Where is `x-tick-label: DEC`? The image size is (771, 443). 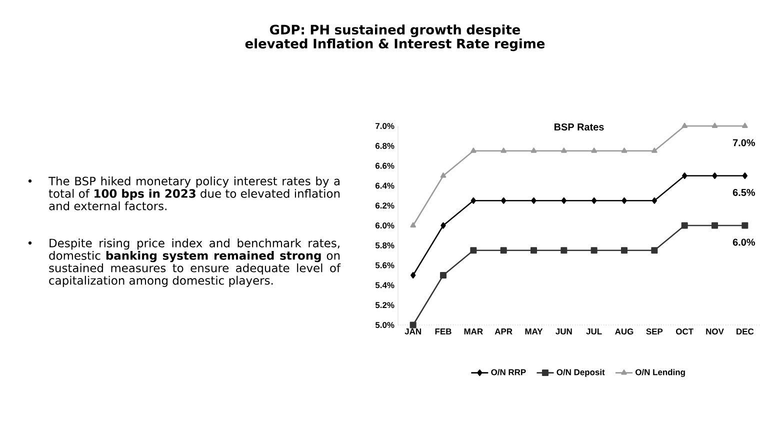
x-tick-label: DEC is located at coordinates (745, 331).